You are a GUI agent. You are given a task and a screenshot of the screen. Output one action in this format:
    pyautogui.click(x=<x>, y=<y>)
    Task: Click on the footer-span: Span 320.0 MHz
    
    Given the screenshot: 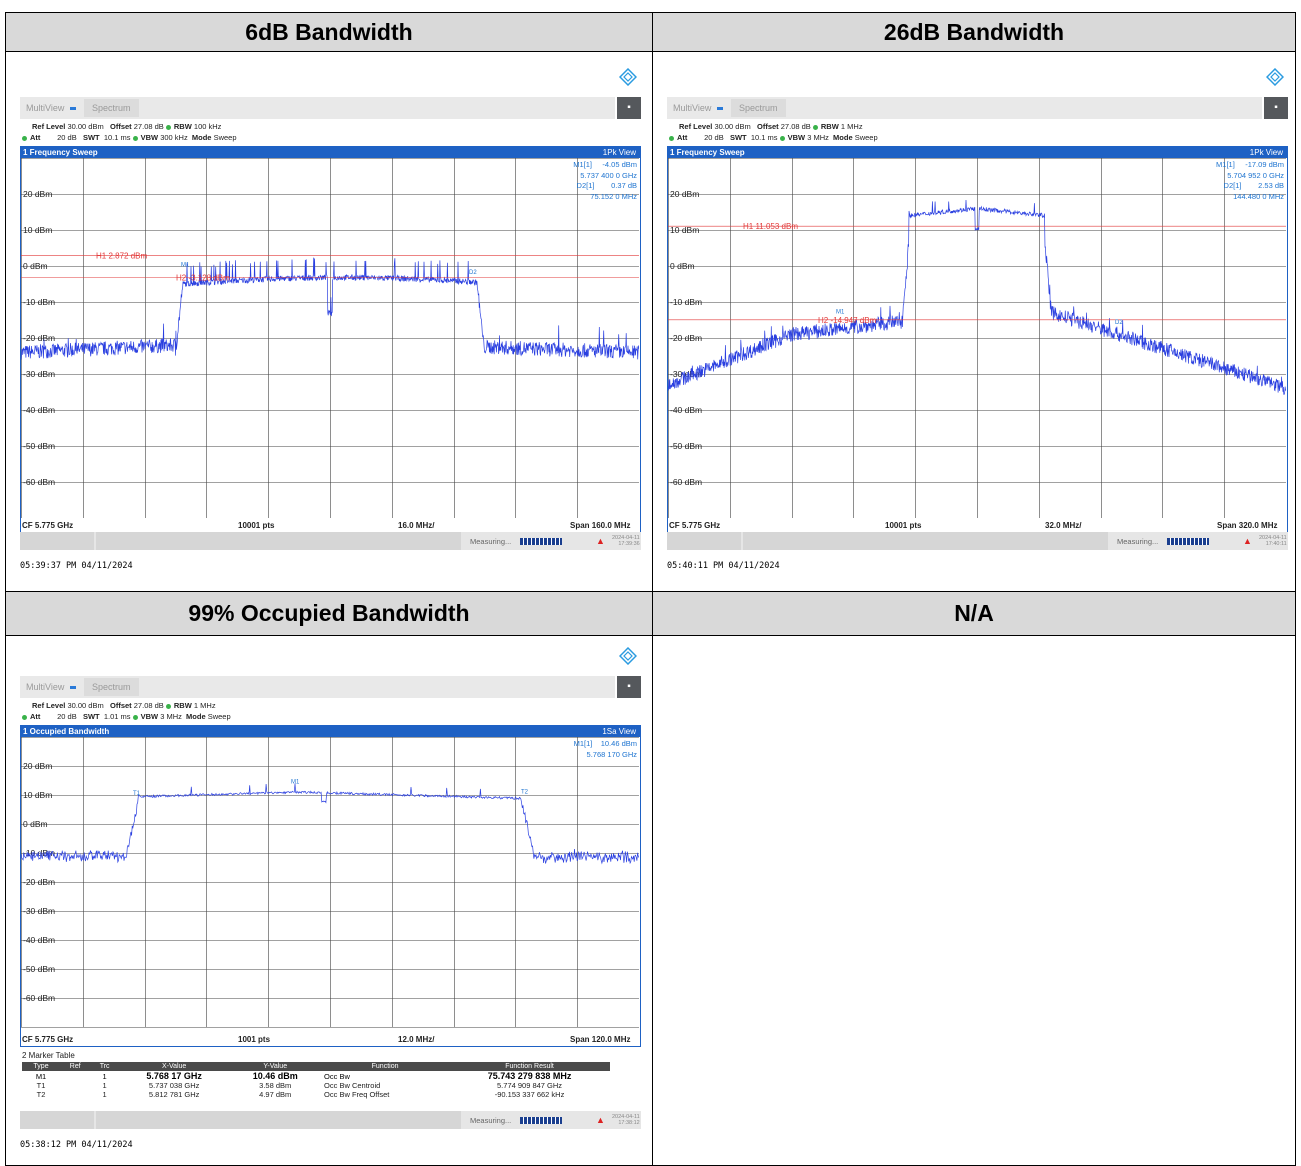 What is the action you would take?
    pyautogui.click(x=1247, y=525)
    